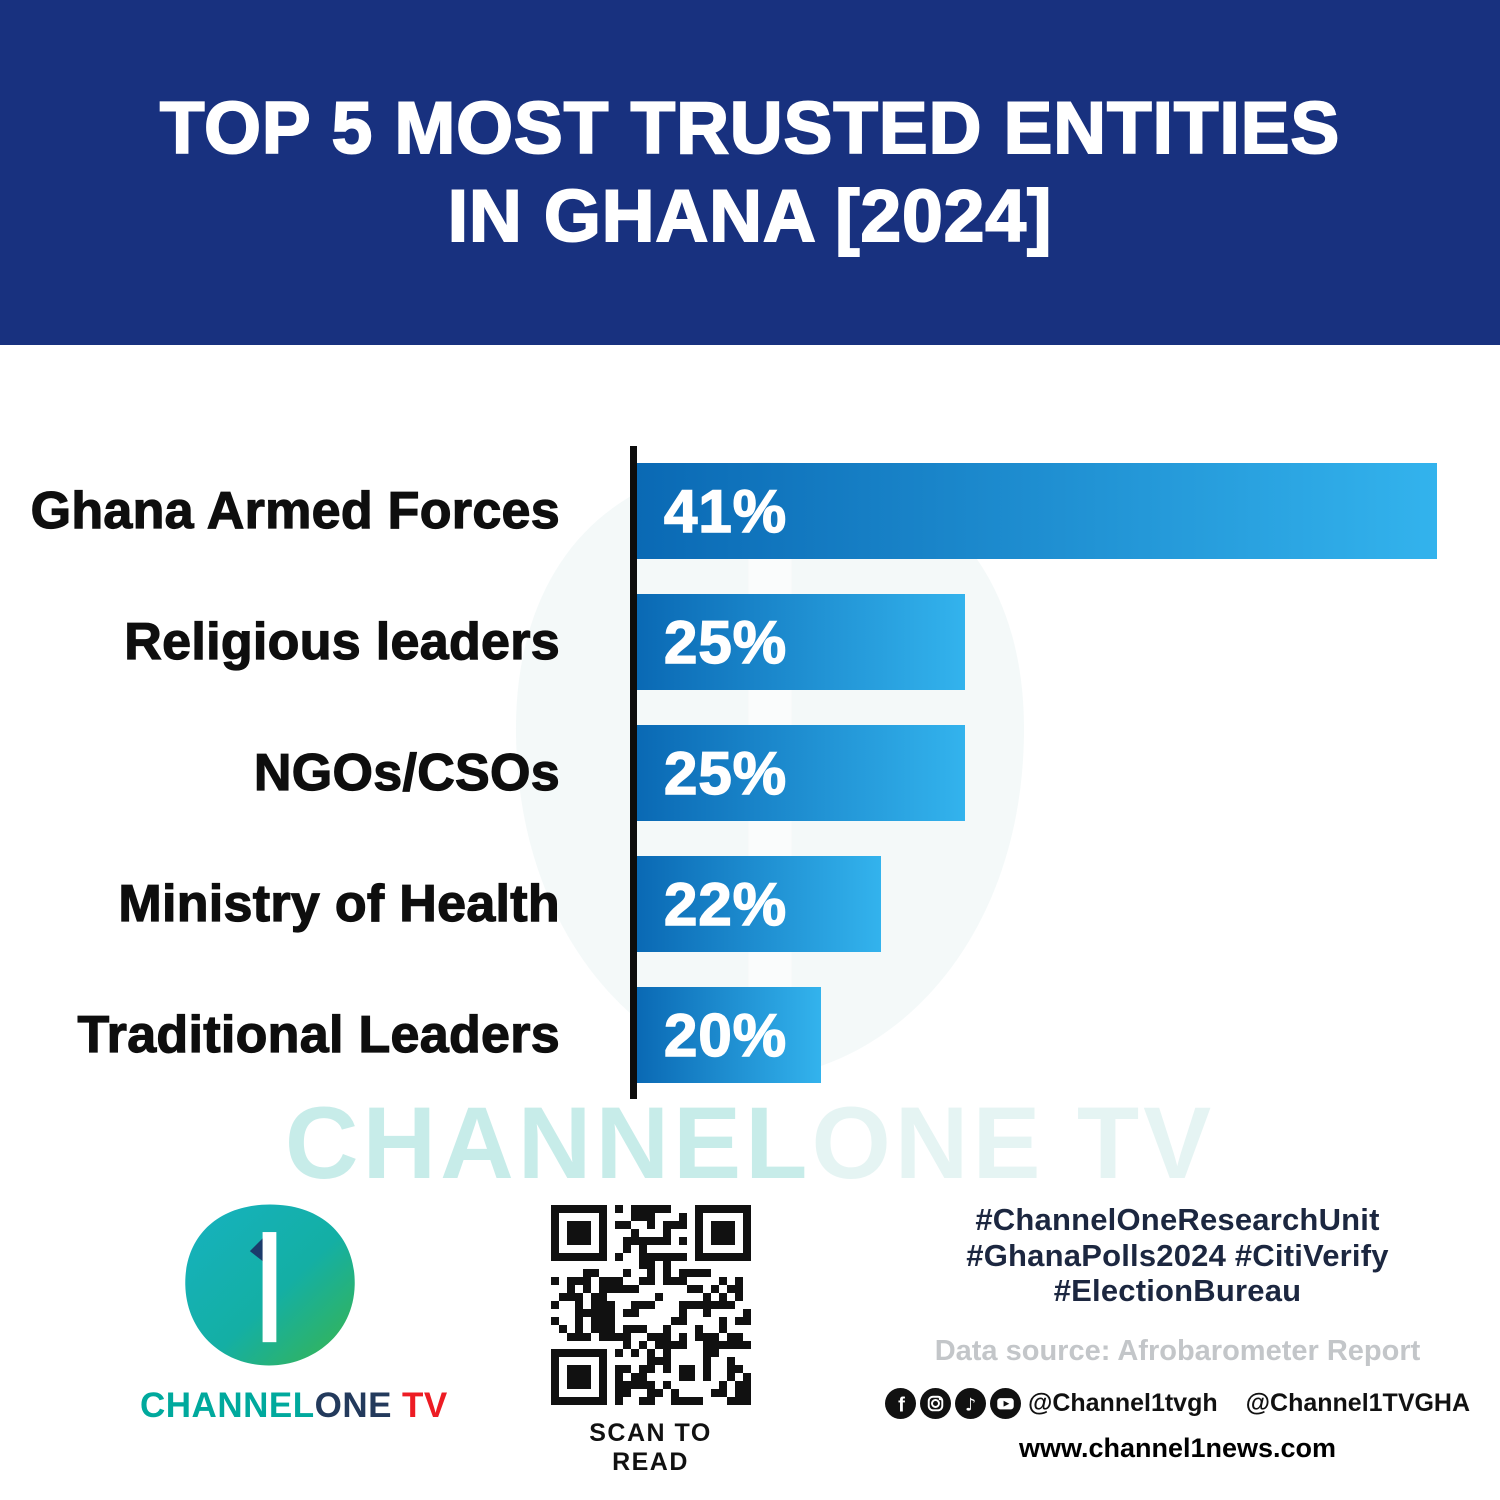 The image size is (1500, 1500). I want to click on chart-axis, so click(633, 772).